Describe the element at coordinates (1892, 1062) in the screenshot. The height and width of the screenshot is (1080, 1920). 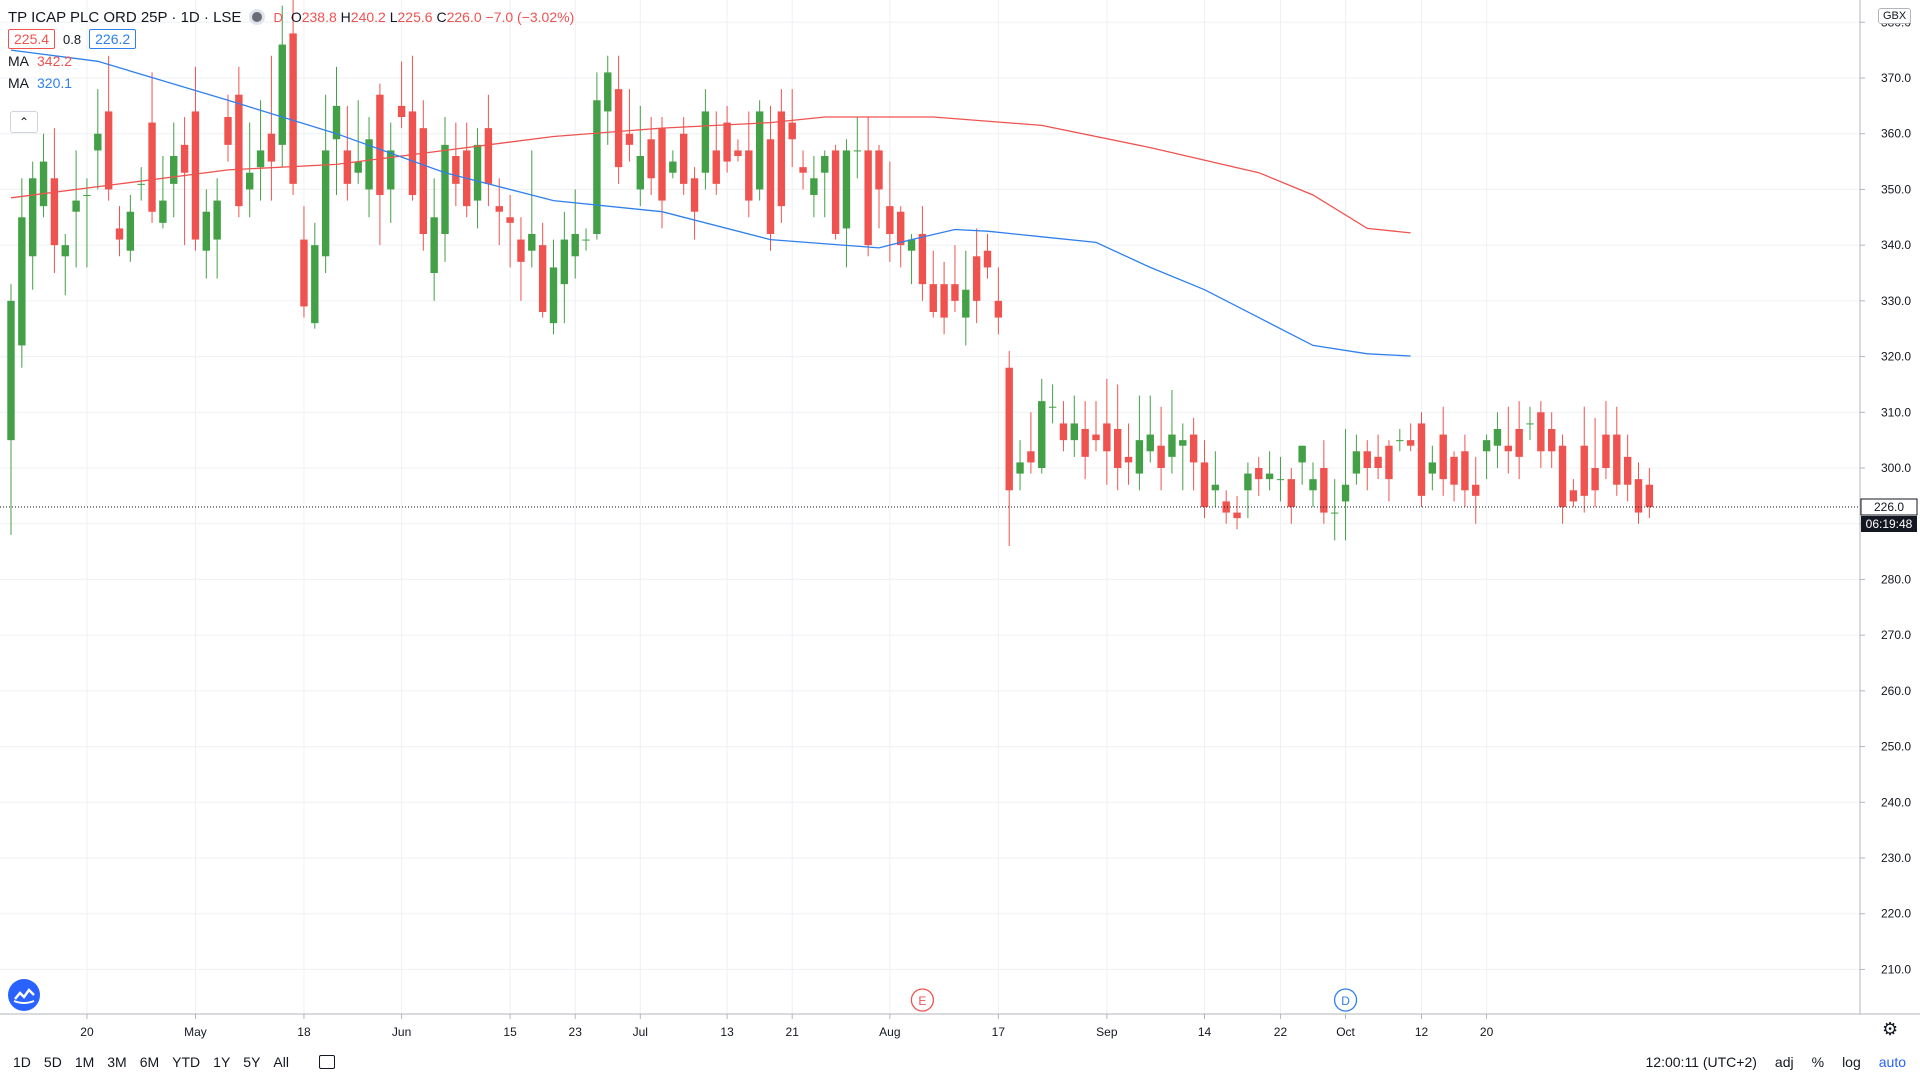
I see `auto-toggle: auto` at that location.